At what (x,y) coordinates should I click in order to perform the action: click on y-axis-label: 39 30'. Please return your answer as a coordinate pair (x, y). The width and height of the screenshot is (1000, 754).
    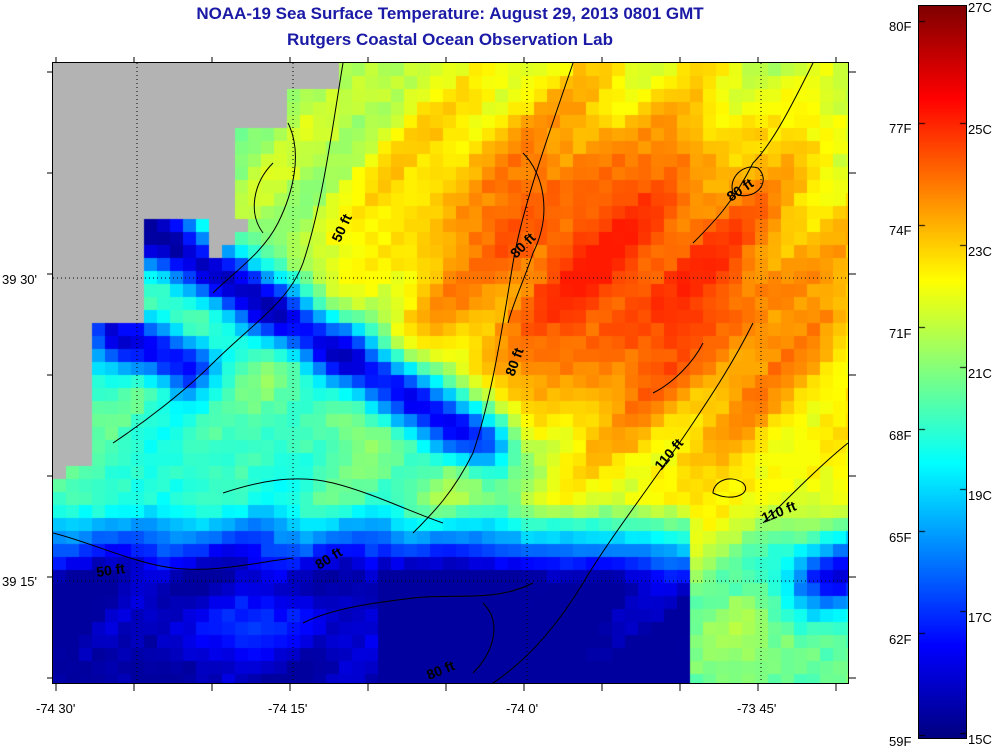
    Looking at the image, I should click on (20, 279).